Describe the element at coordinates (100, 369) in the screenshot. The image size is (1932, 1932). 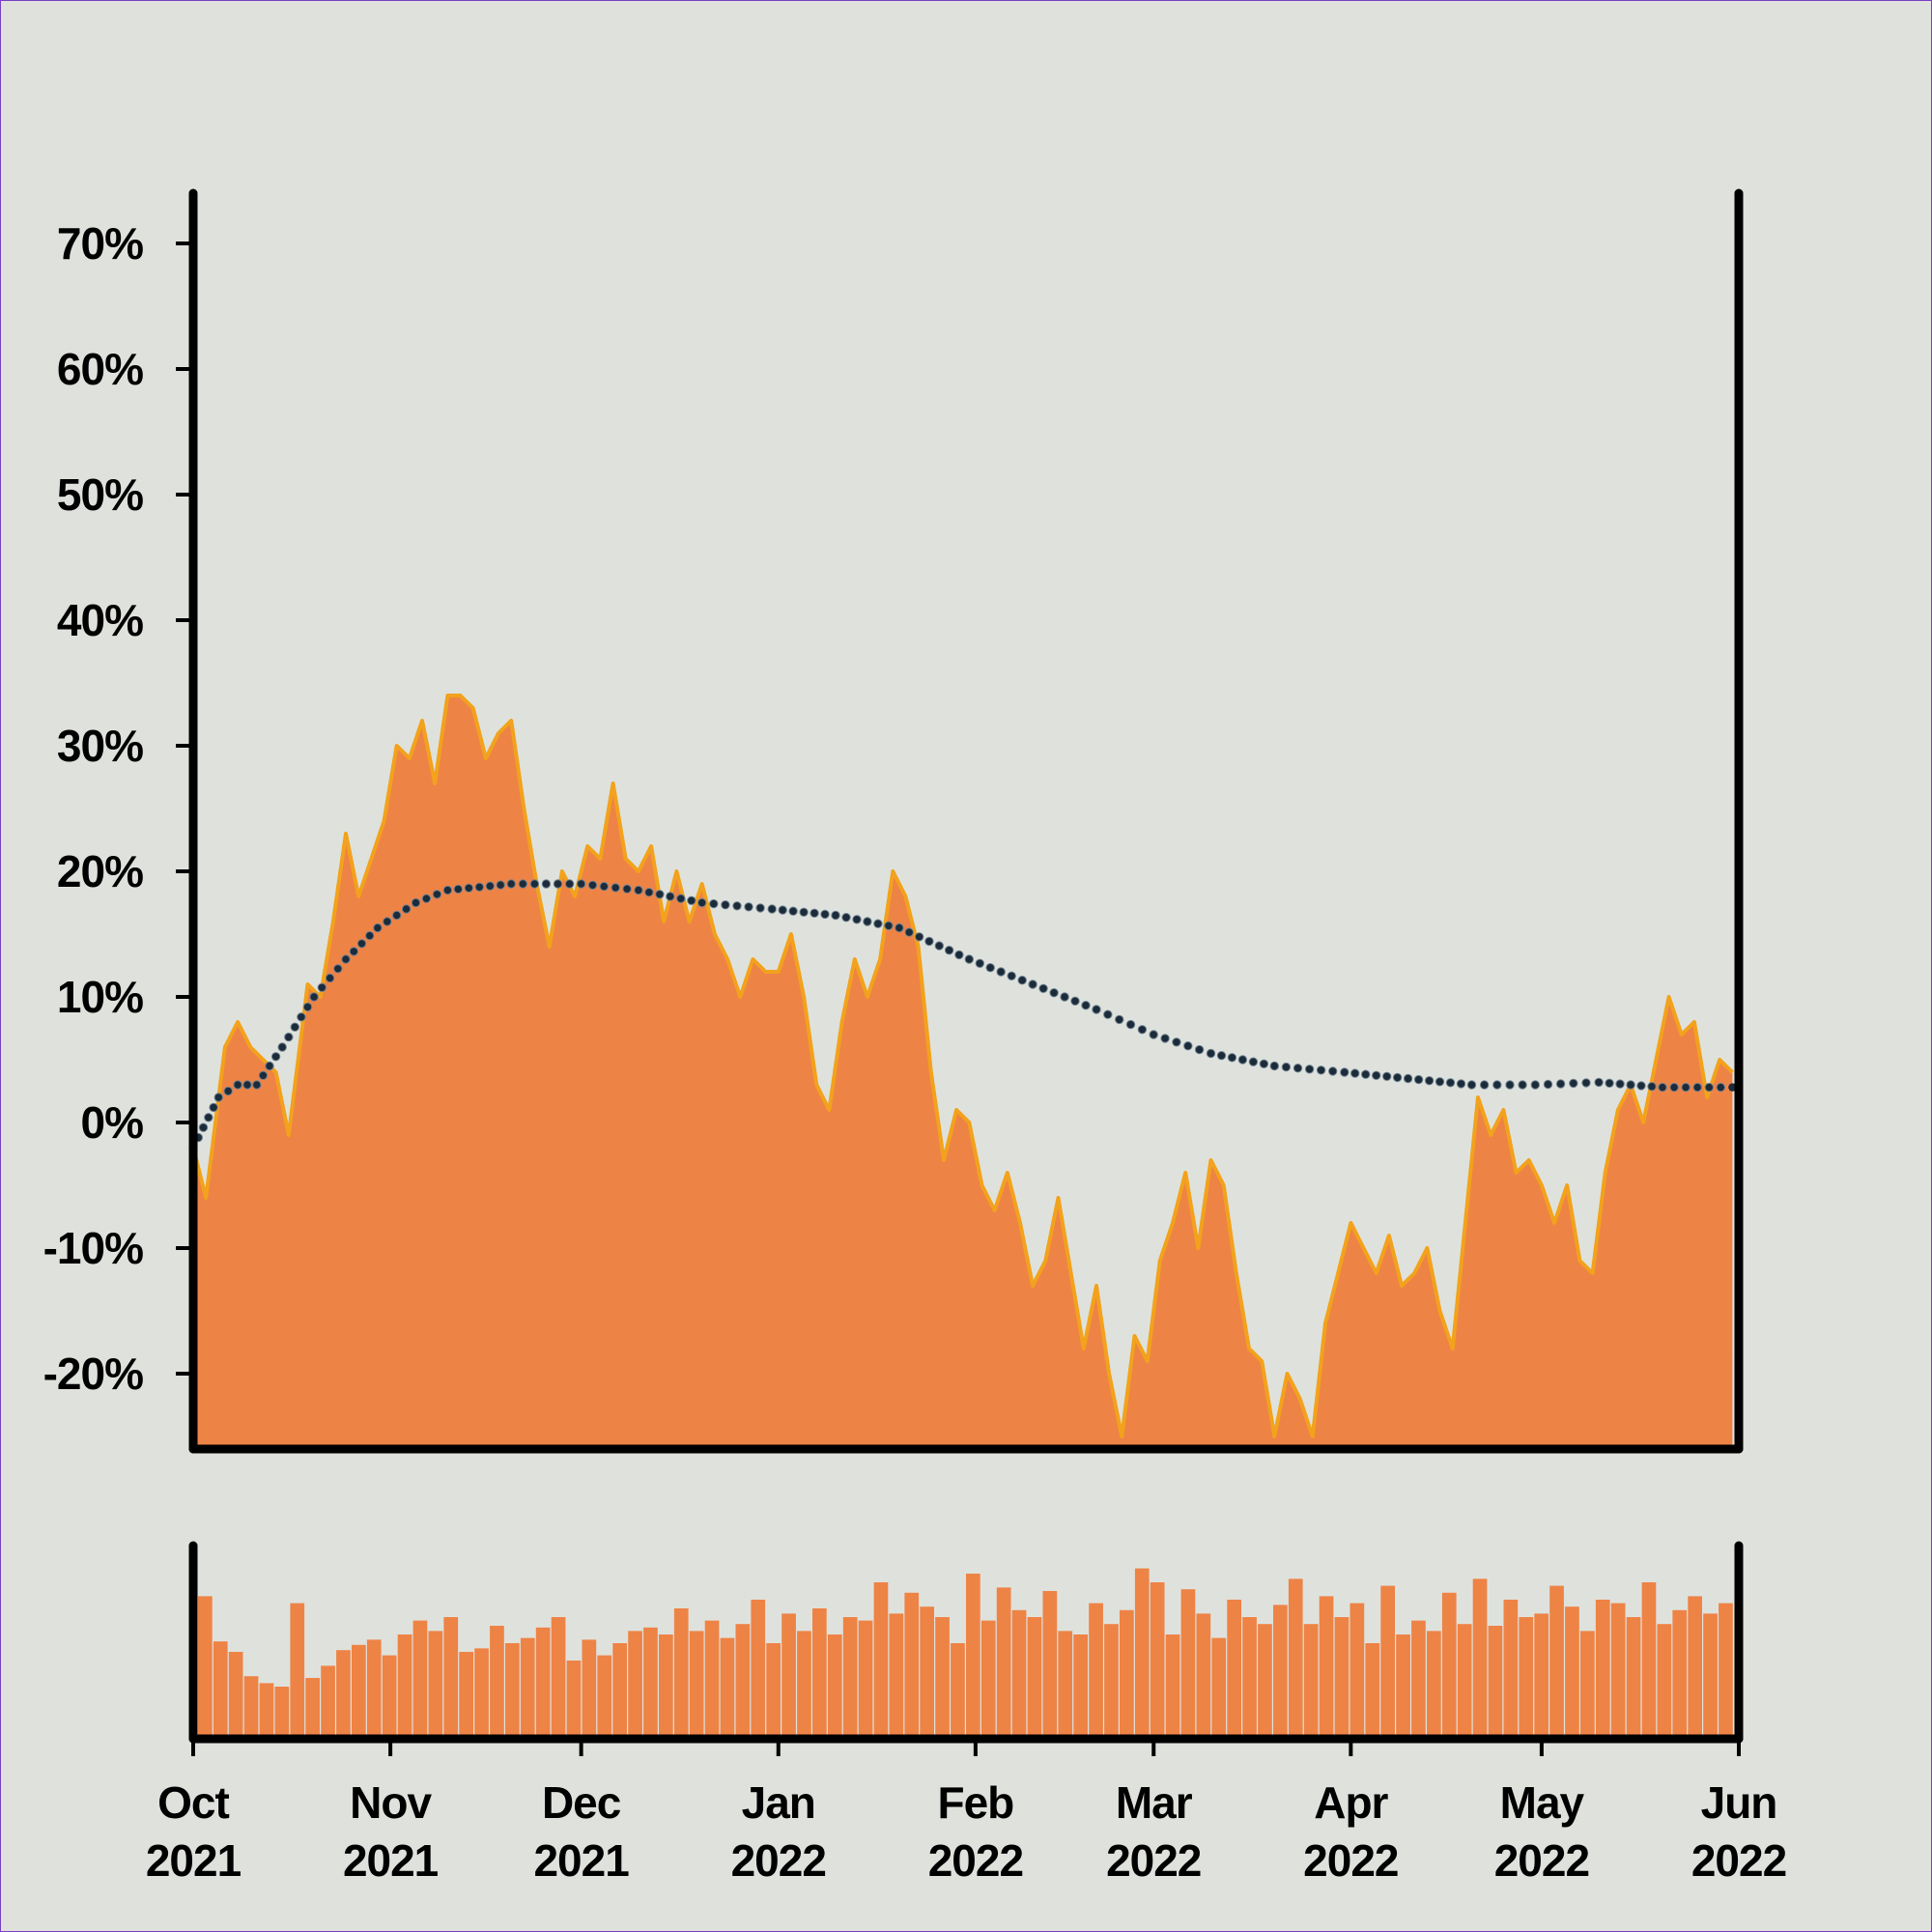
I see `y-tick-label: 60%` at that location.